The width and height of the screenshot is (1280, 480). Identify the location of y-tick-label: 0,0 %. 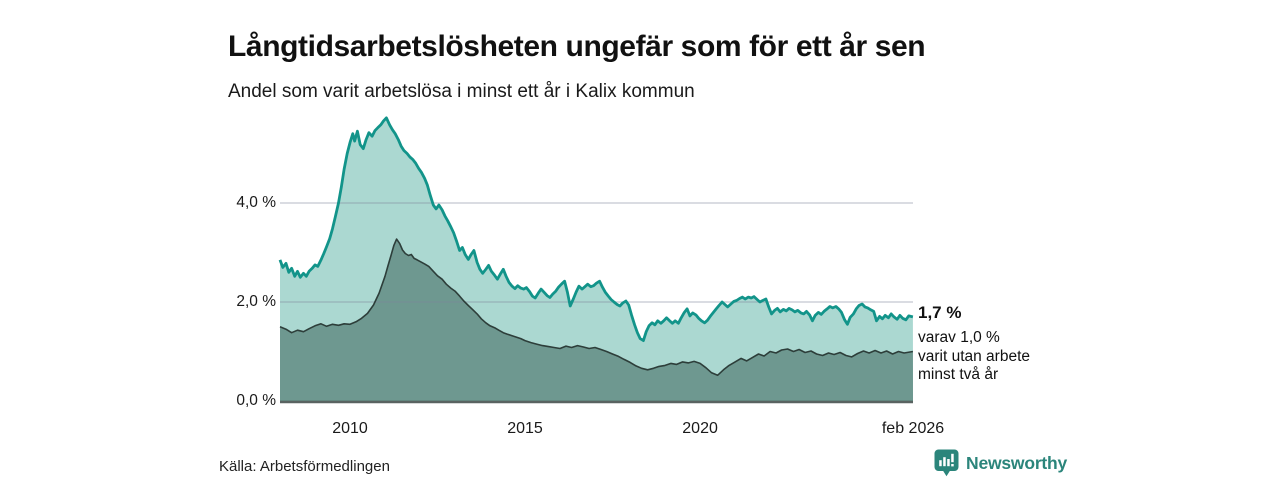
(256, 400).